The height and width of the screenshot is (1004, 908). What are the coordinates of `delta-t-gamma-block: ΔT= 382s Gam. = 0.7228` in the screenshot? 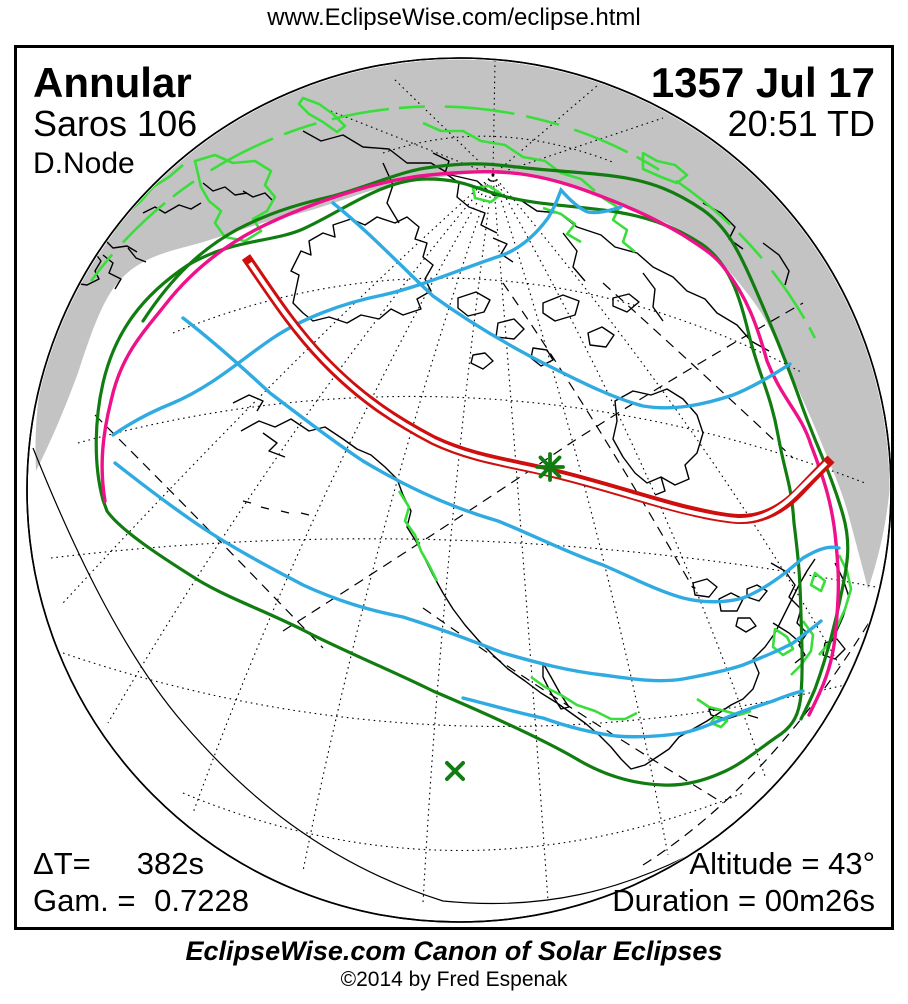 It's located at (141, 882).